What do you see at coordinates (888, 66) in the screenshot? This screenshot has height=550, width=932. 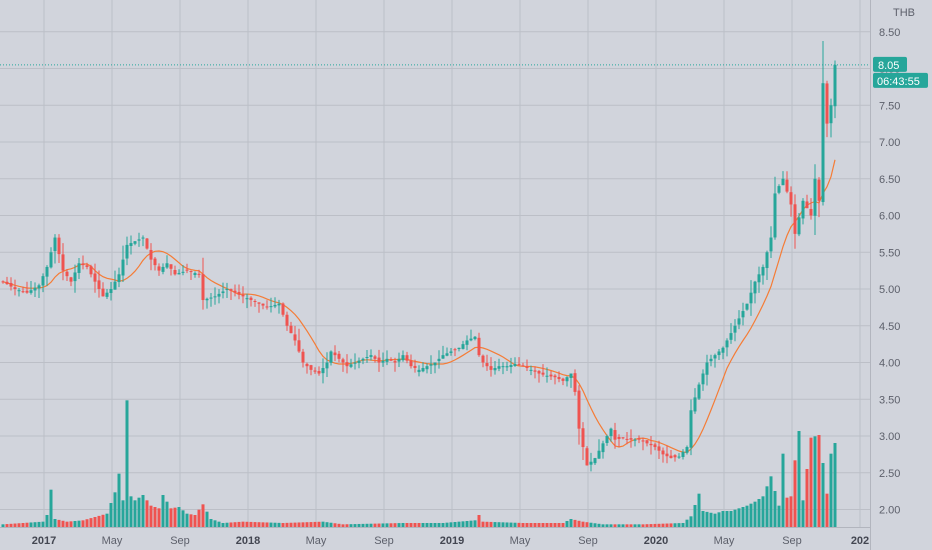 I see `last-price-text: 8.05` at bounding box center [888, 66].